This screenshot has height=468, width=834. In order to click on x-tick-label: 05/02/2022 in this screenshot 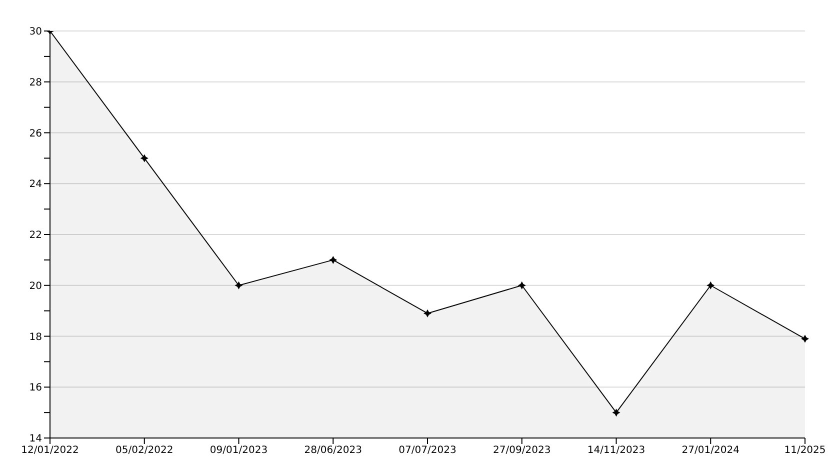, I will do `click(145, 450)`.